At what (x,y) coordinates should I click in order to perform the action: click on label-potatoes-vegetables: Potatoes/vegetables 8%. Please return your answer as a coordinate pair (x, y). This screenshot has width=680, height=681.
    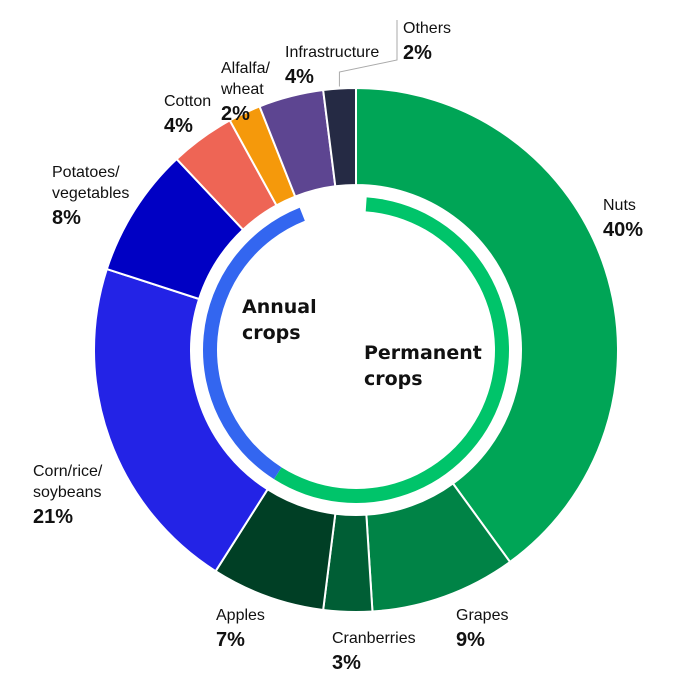
    Looking at the image, I should click on (90, 196).